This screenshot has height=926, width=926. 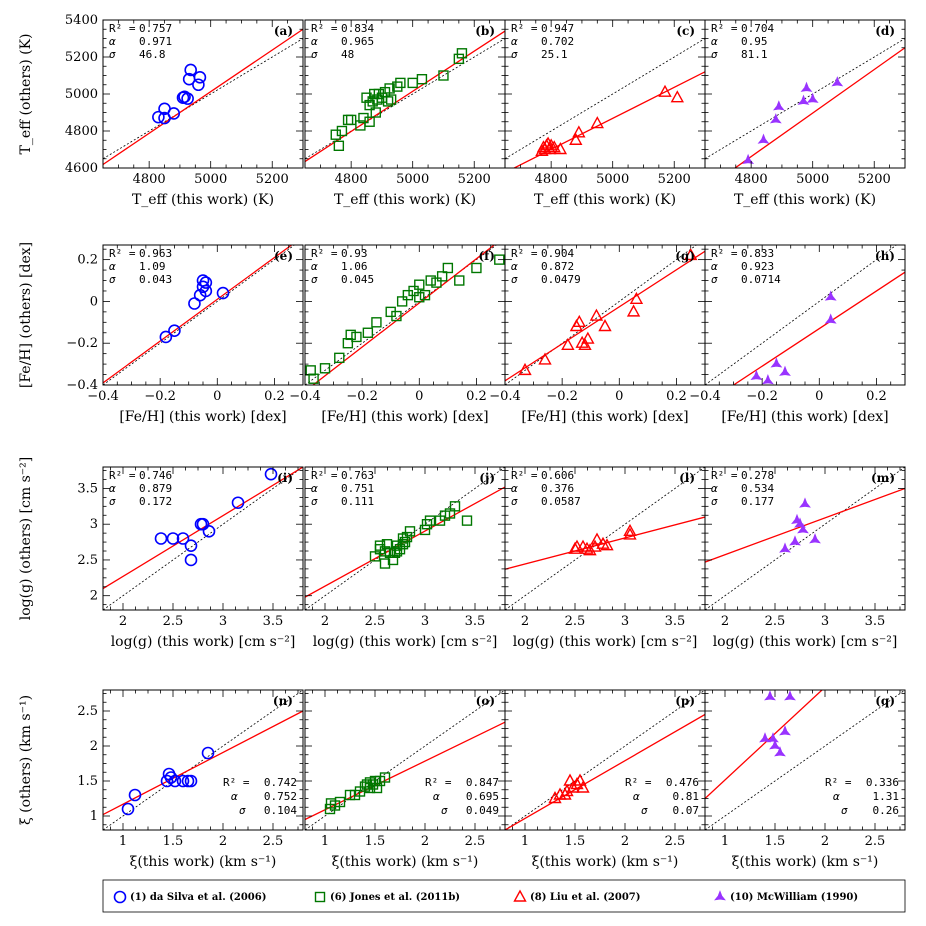 I want to click on y-axis-label: [Fe/H] (others) [dex], so click(x=26, y=315).